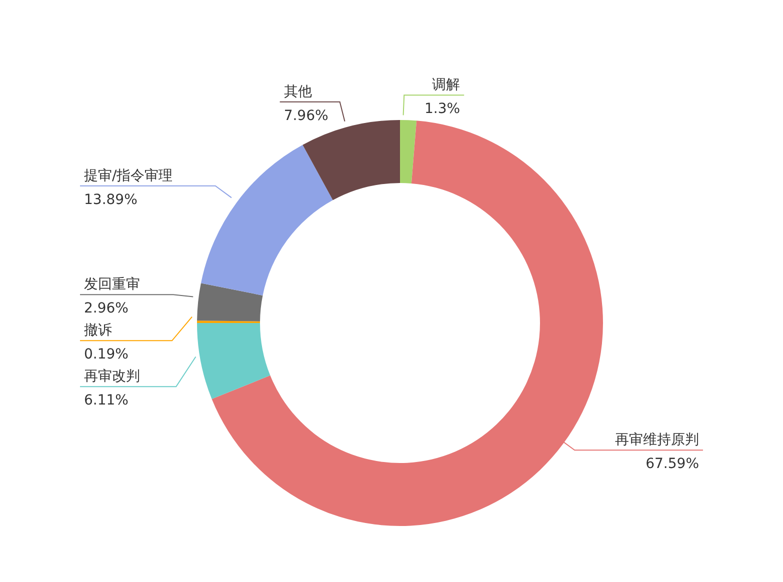  What do you see at coordinates (446, 85) in the screenshot?
I see `slice-label: 调解` at bounding box center [446, 85].